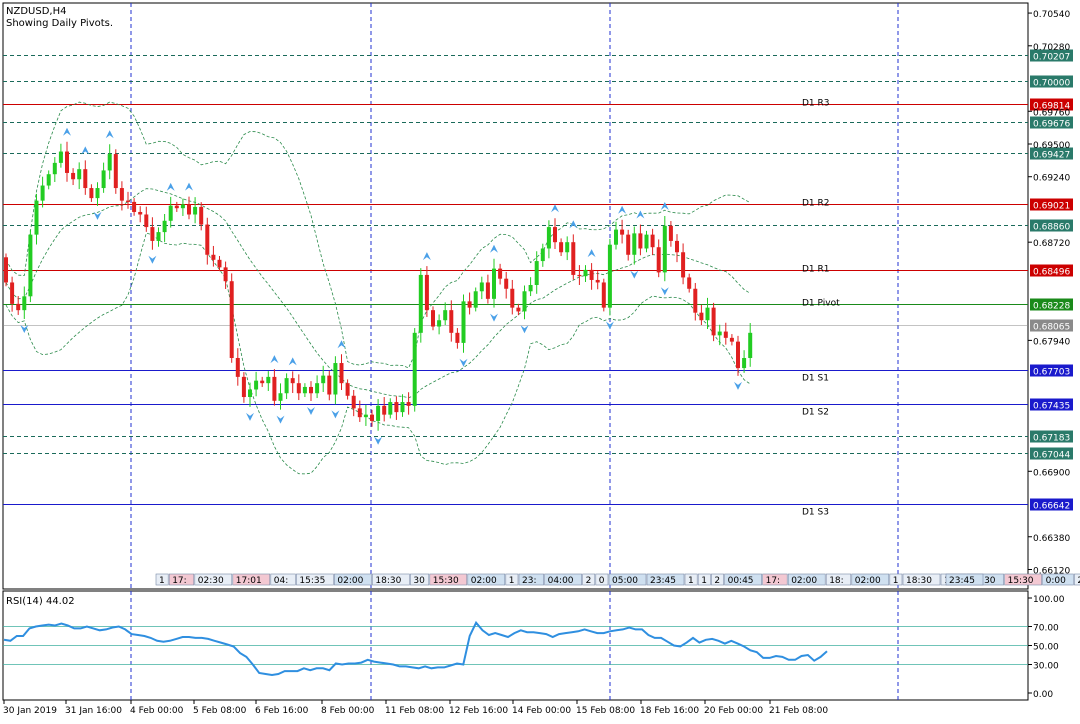 Image resolution: width=1080 pixels, height=724 pixels. Describe the element at coordinates (1051, 407) in the screenshot. I see `level-tag-5: 0.67435` at that location.